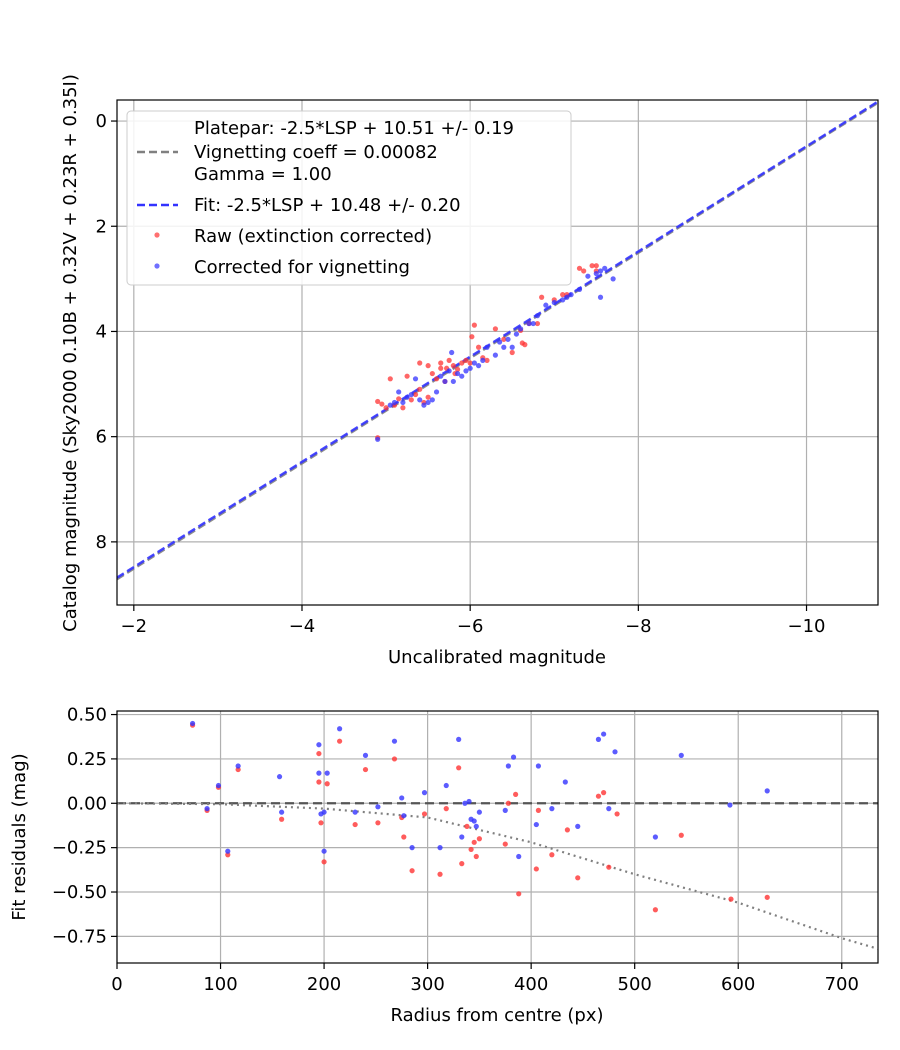  What do you see at coordinates (635, 984) in the screenshot?
I see `x-tick-label: 500` at bounding box center [635, 984].